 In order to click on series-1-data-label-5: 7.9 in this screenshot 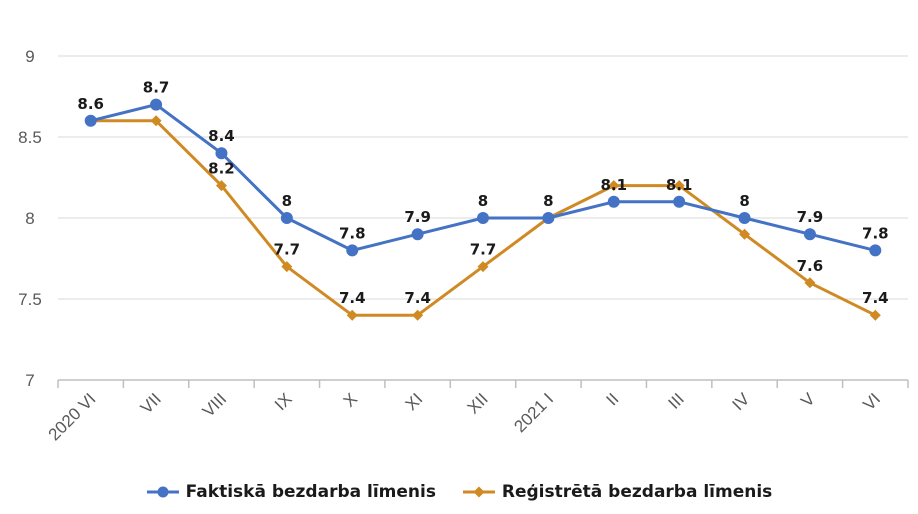, I will do `click(417, 217)`.